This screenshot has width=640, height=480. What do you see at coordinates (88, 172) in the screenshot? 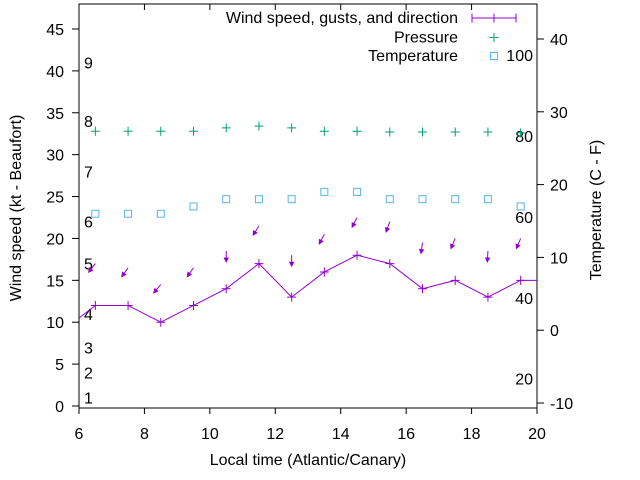
I see `beaufort-scale-label: 7` at bounding box center [88, 172].